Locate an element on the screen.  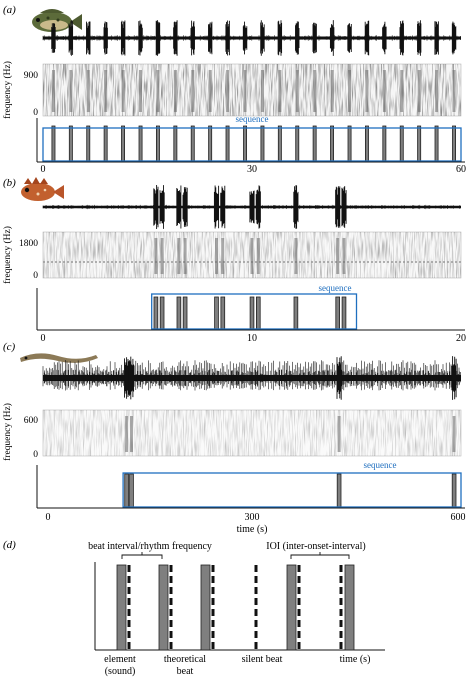
panel-b-xtick-0: 0 is located at coordinates (43, 338).